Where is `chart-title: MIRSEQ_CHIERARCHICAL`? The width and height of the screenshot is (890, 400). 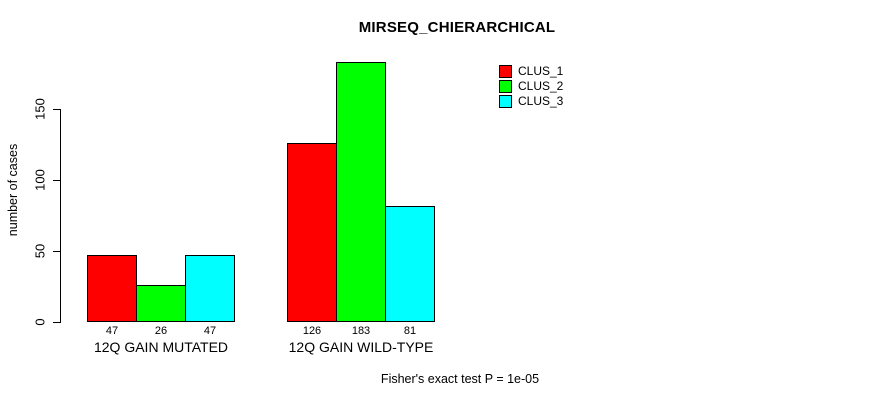
chart-title: MIRSEQ_CHIERARCHICAL is located at coordinates (457, 27).